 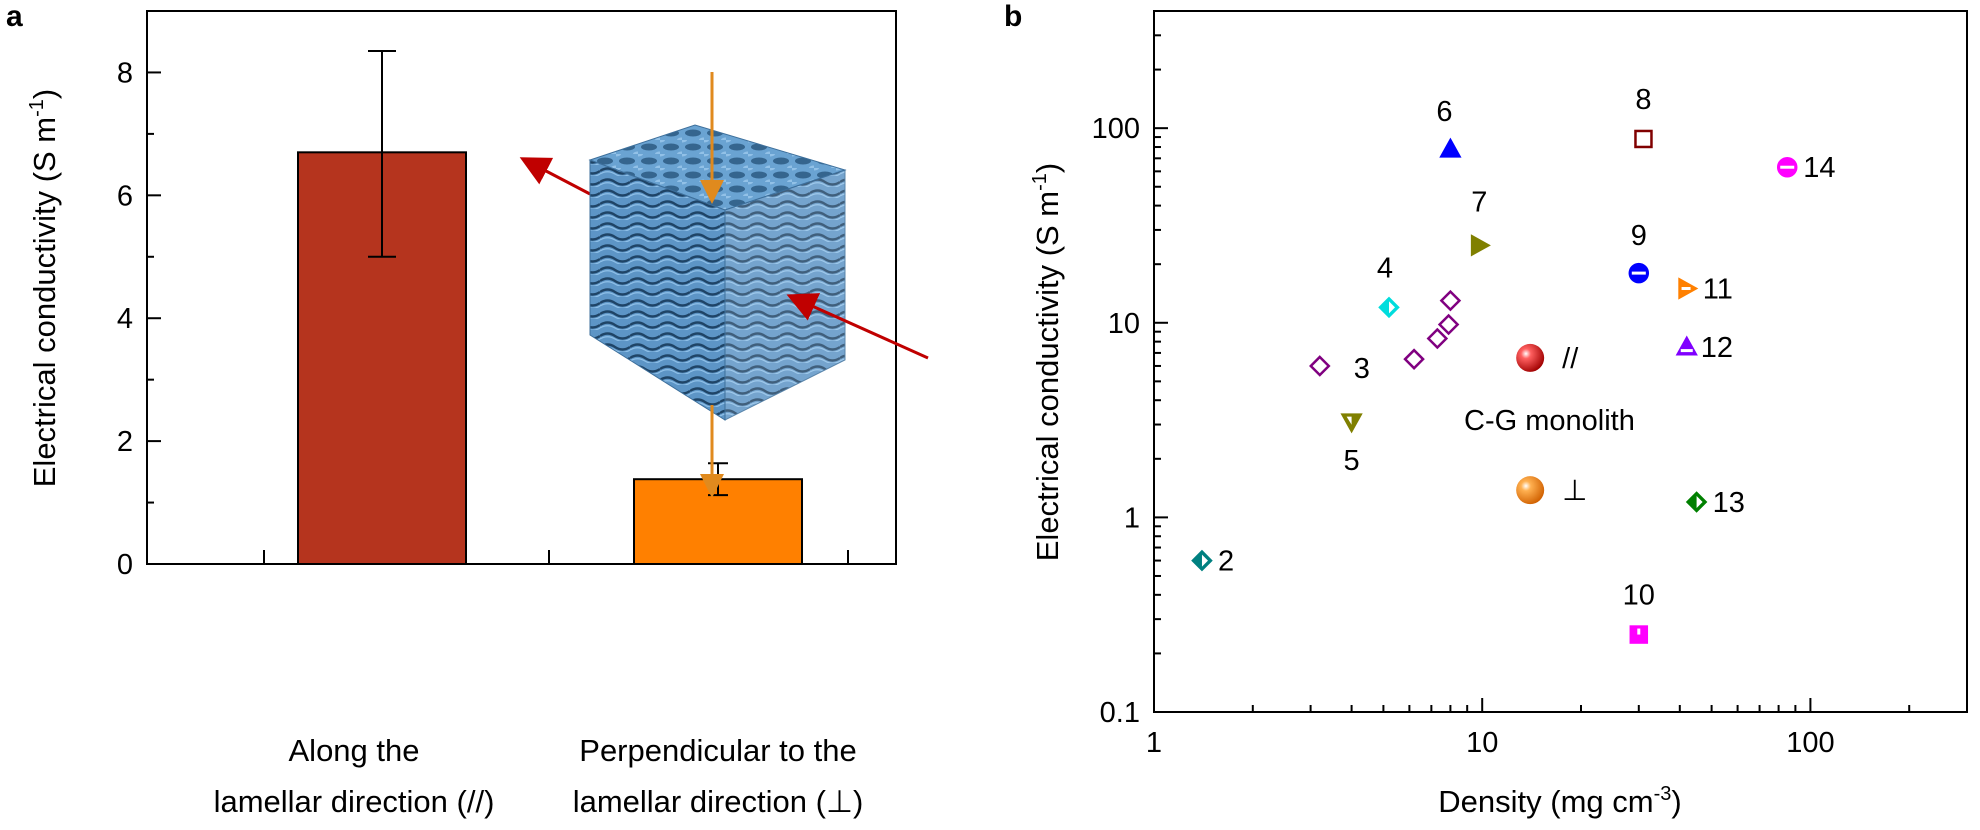 I want to click on panel-a-letter: a, so click(x=14, y=16).